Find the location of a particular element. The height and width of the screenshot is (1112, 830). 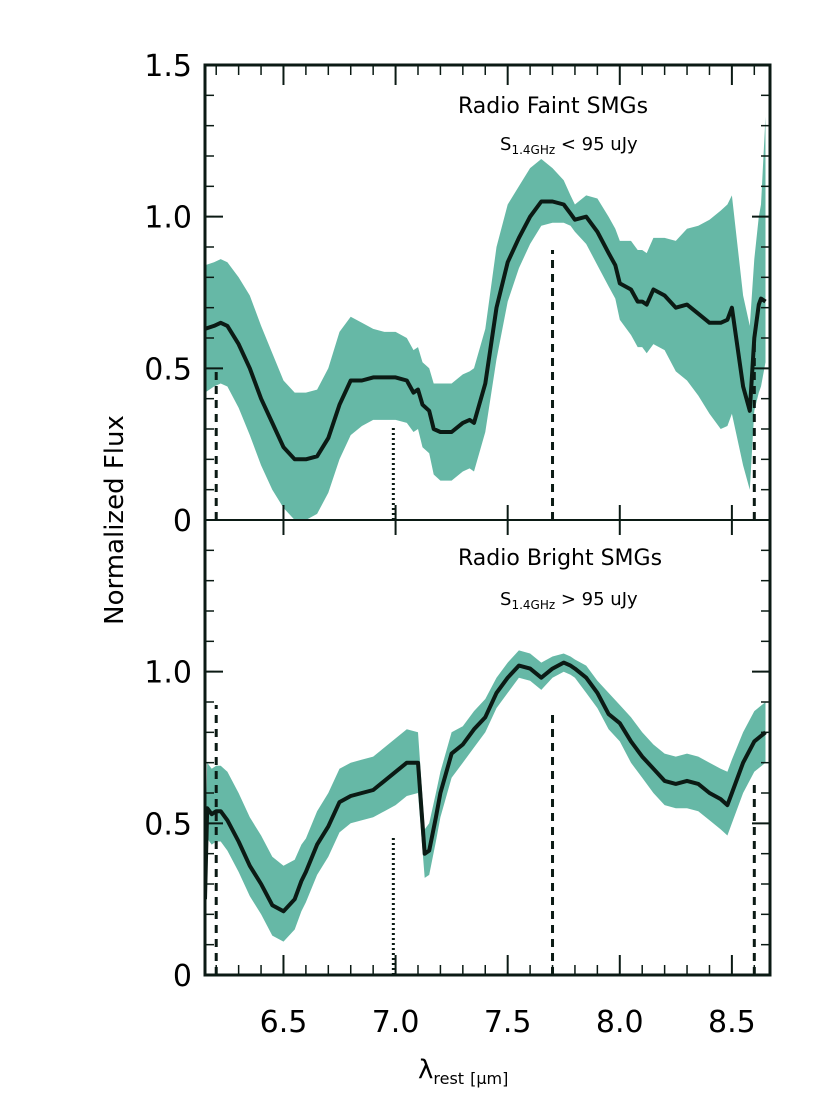

bottom-y-tick-label: 1.0 is located at coordinates (168, 673).